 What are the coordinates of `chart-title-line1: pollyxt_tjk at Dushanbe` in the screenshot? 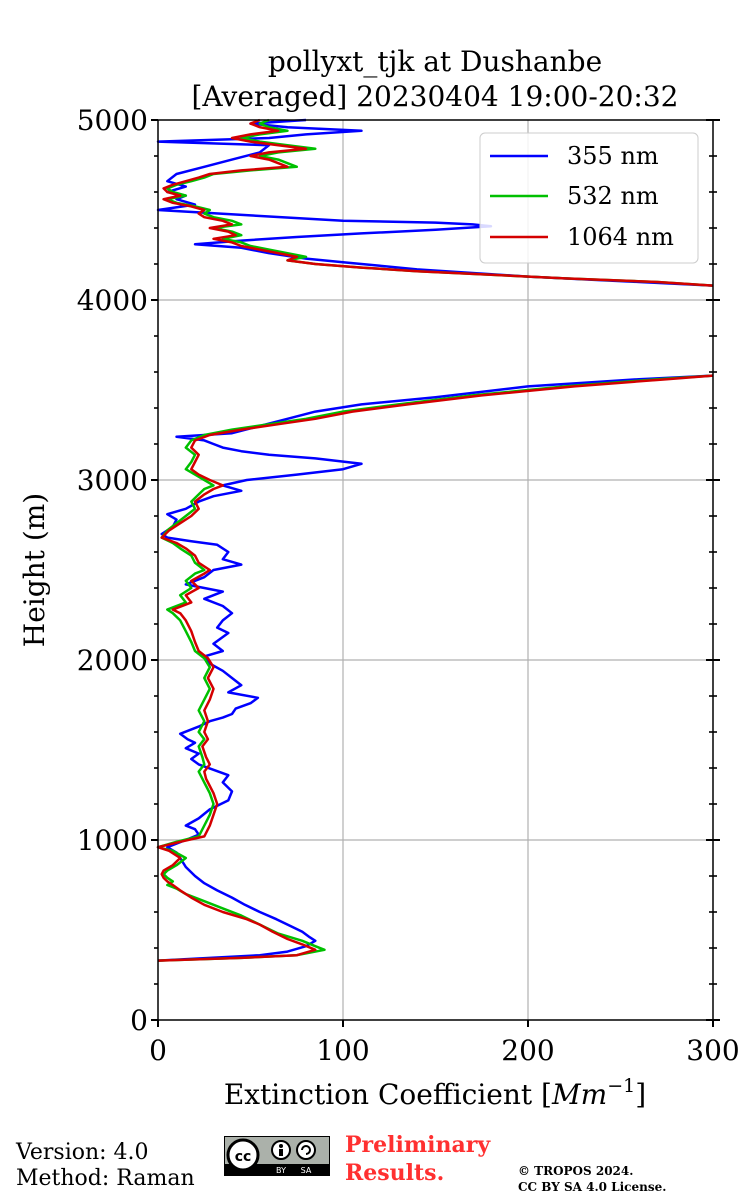 It's located at (435, 61).